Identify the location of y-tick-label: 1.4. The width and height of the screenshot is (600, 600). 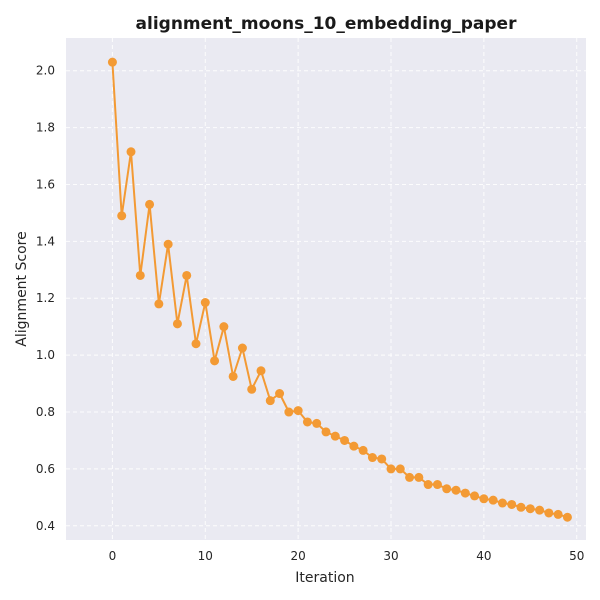
(45, 241).